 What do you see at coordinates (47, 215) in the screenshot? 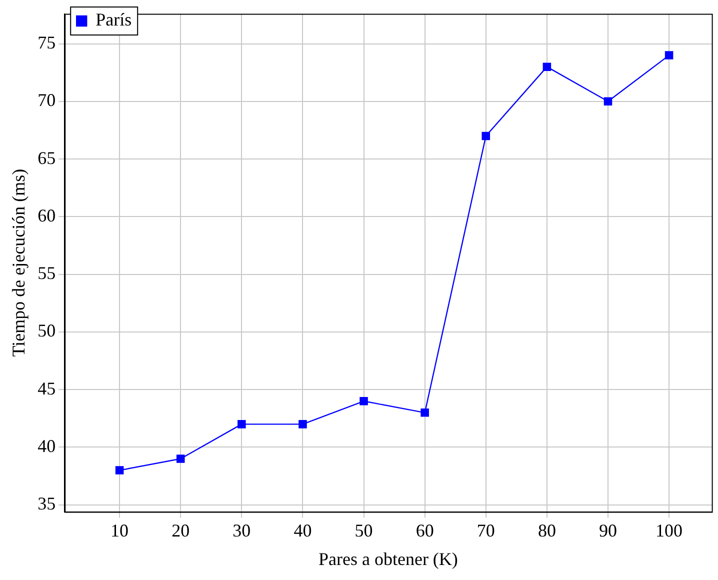
I see `y-tick-label: 60` at bounding box center [47, 215].